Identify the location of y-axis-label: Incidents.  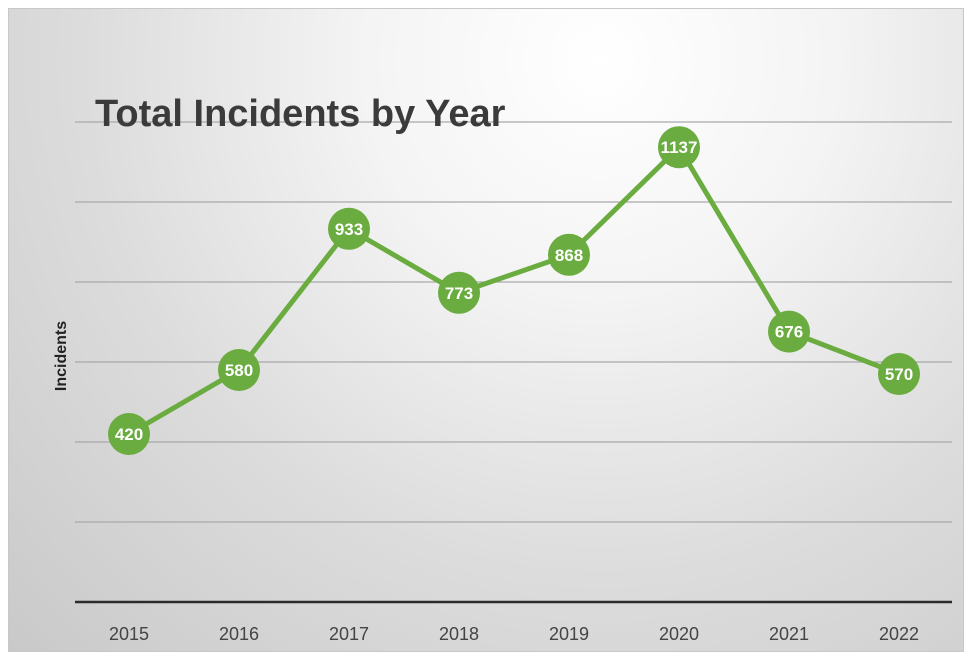
(61, 356).